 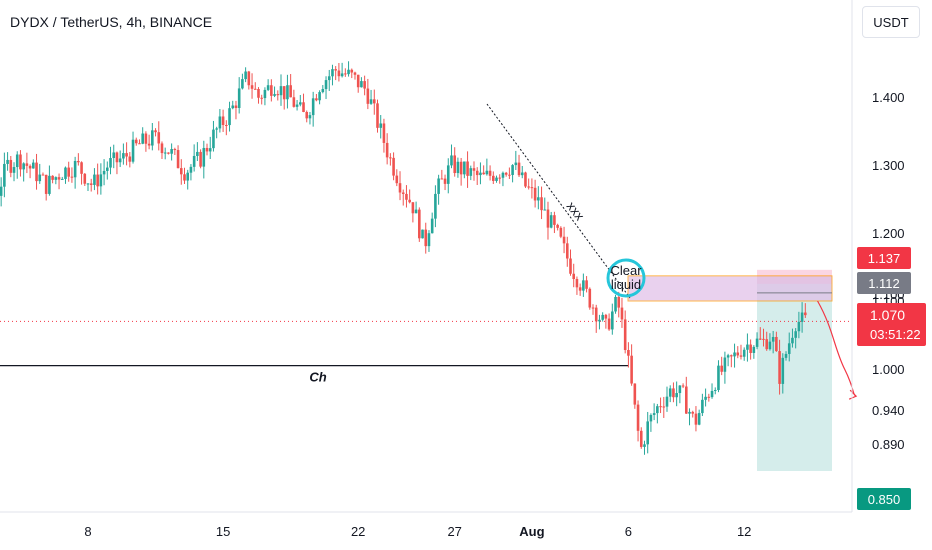 I want to click on time-axis: 8 15 22 27 Aug 6 12, so click(x=417, y=531).